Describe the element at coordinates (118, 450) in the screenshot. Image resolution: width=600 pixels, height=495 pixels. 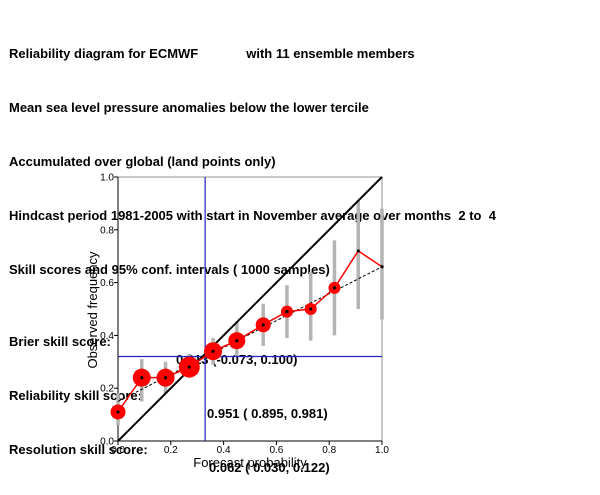
I see `x-tick-label-0: 0.0` at that location.